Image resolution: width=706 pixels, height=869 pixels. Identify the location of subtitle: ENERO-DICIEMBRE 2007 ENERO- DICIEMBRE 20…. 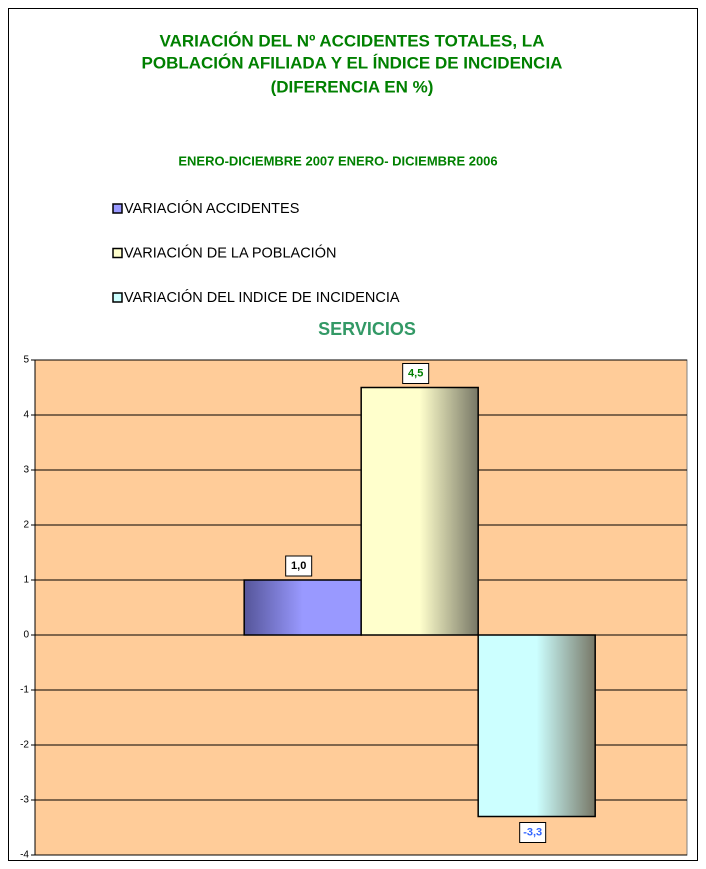
(337, 160).